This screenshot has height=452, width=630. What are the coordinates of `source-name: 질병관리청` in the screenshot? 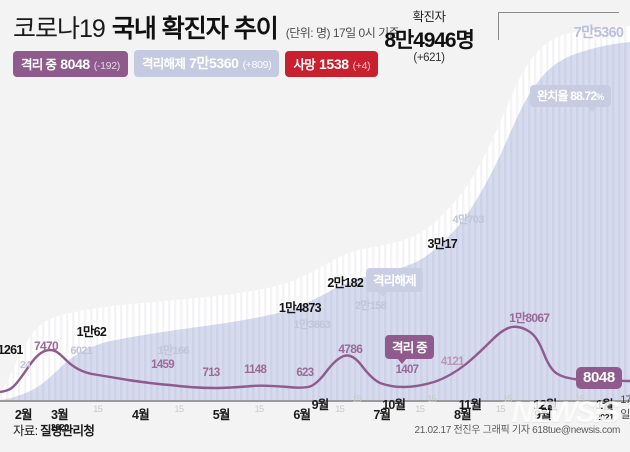 It's located at (67, 431).